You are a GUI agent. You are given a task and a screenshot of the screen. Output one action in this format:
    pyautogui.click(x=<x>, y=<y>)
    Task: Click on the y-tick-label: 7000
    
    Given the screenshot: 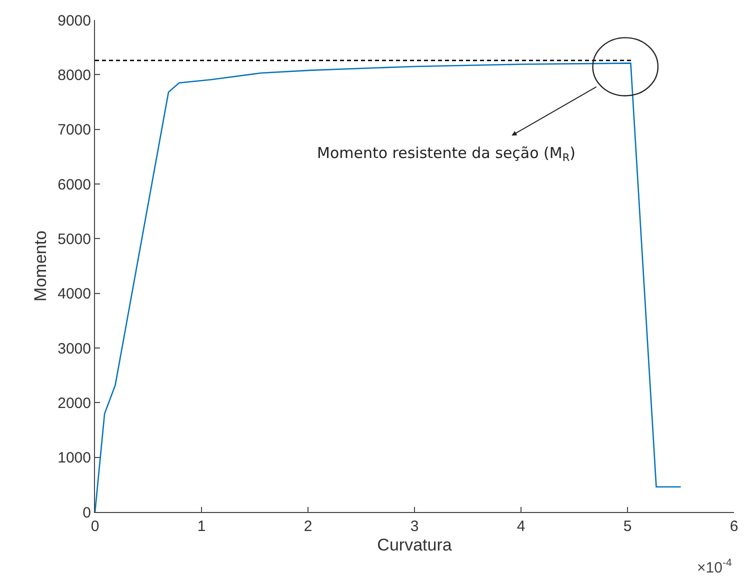 What is the action you would take?
    pyautogui.click(x=74, y=130)
    